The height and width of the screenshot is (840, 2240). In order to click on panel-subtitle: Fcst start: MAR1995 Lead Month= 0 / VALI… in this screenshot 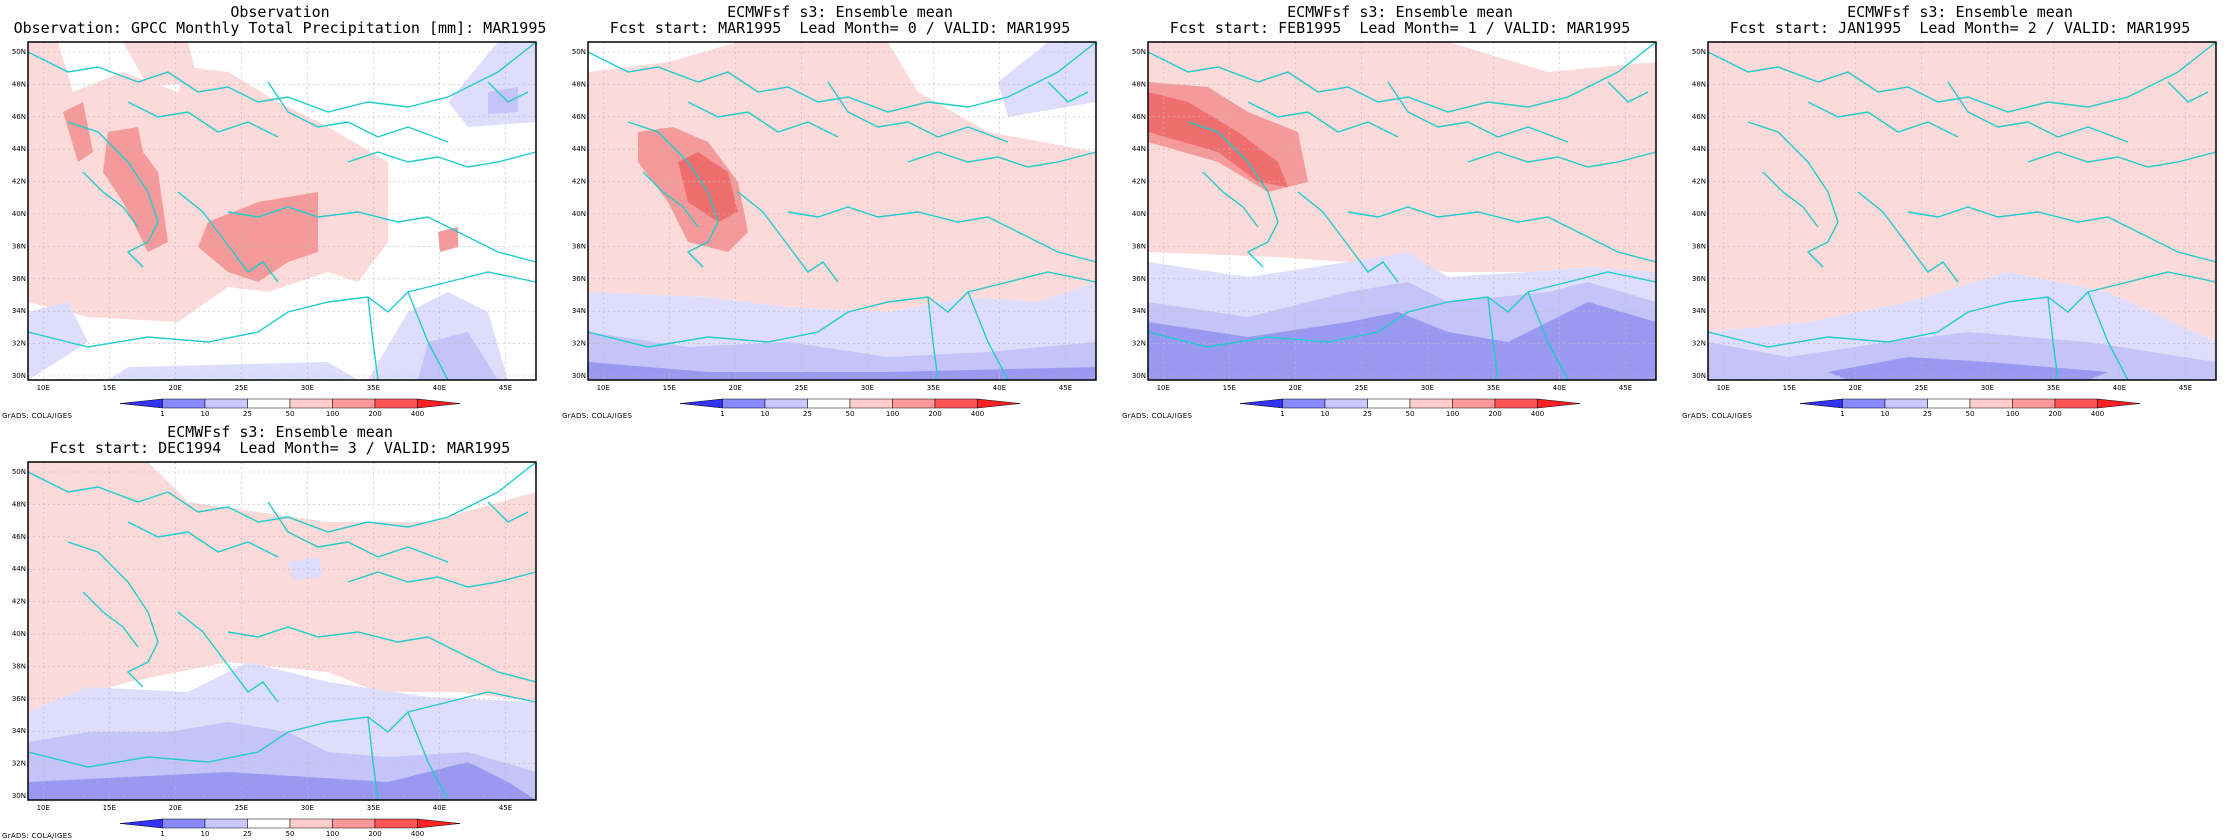, I will do `click(840, 28)`.